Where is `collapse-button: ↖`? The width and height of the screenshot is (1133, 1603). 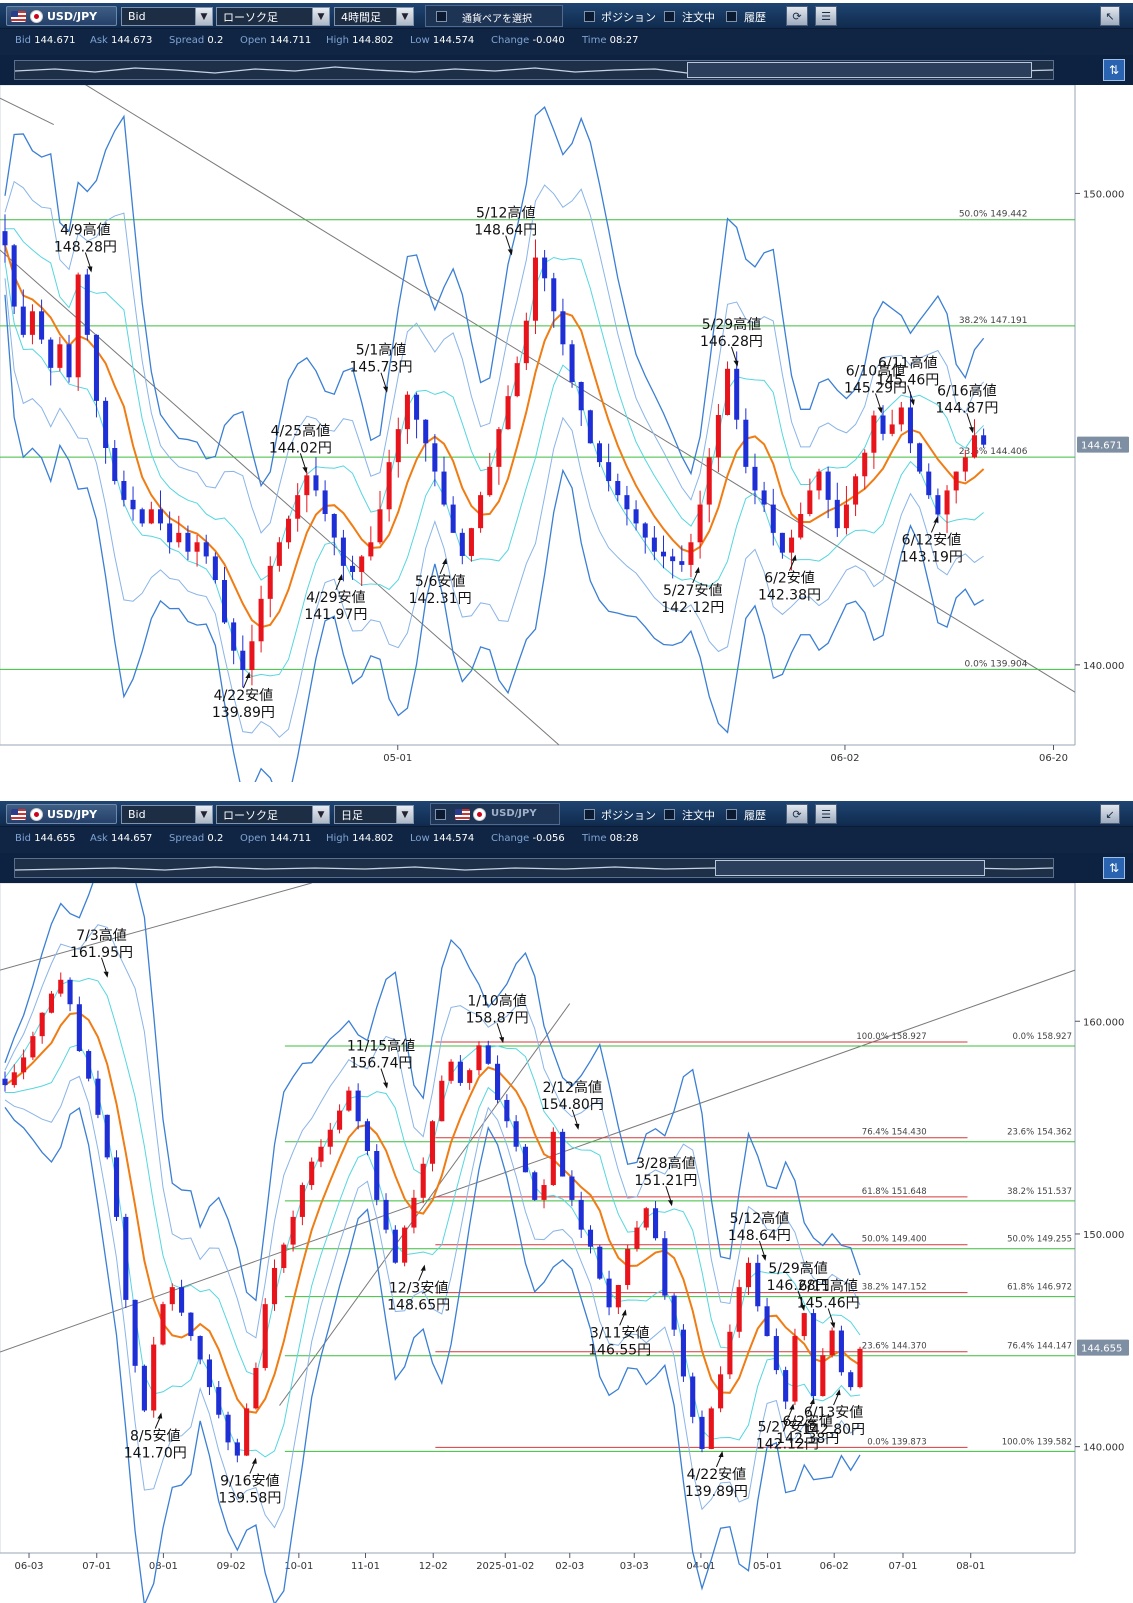
collapse-button: ↖ is located at coordinates (1110, 16).